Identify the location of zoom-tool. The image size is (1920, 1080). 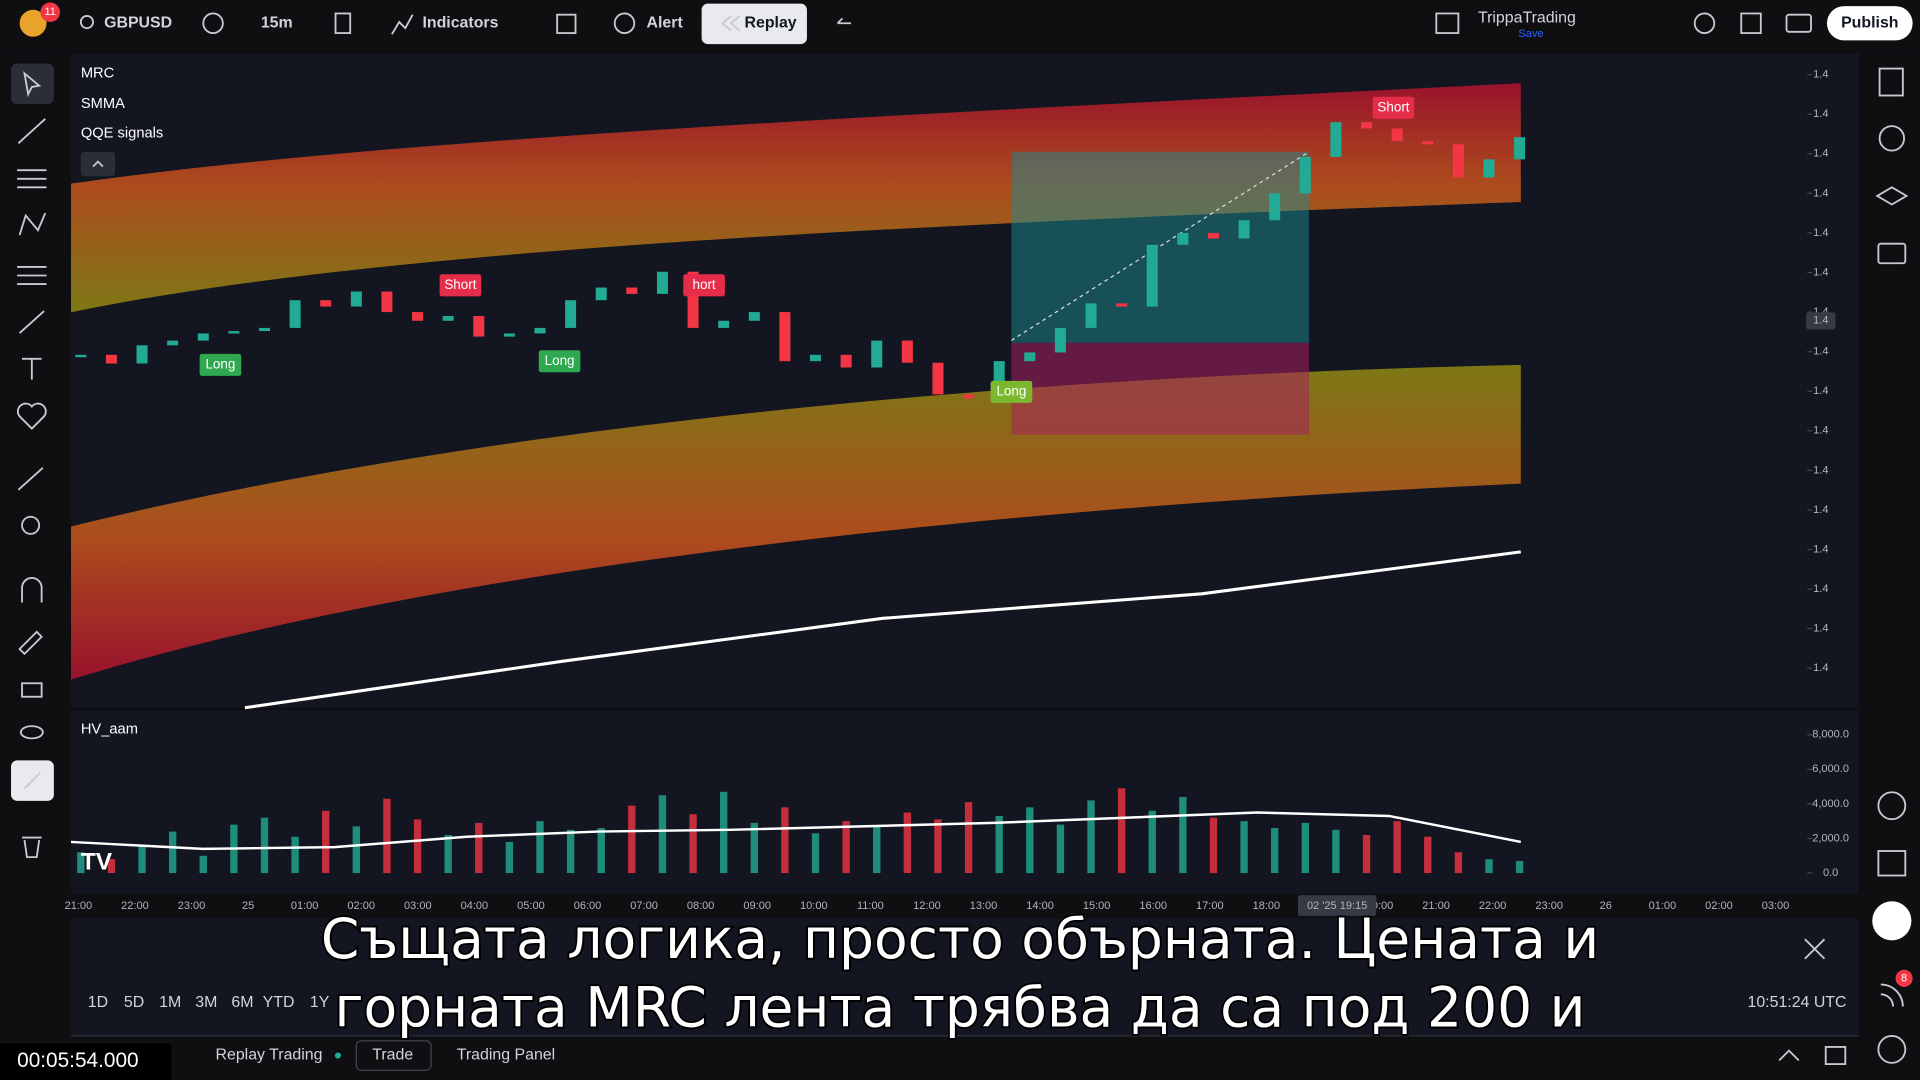
(31, 525).